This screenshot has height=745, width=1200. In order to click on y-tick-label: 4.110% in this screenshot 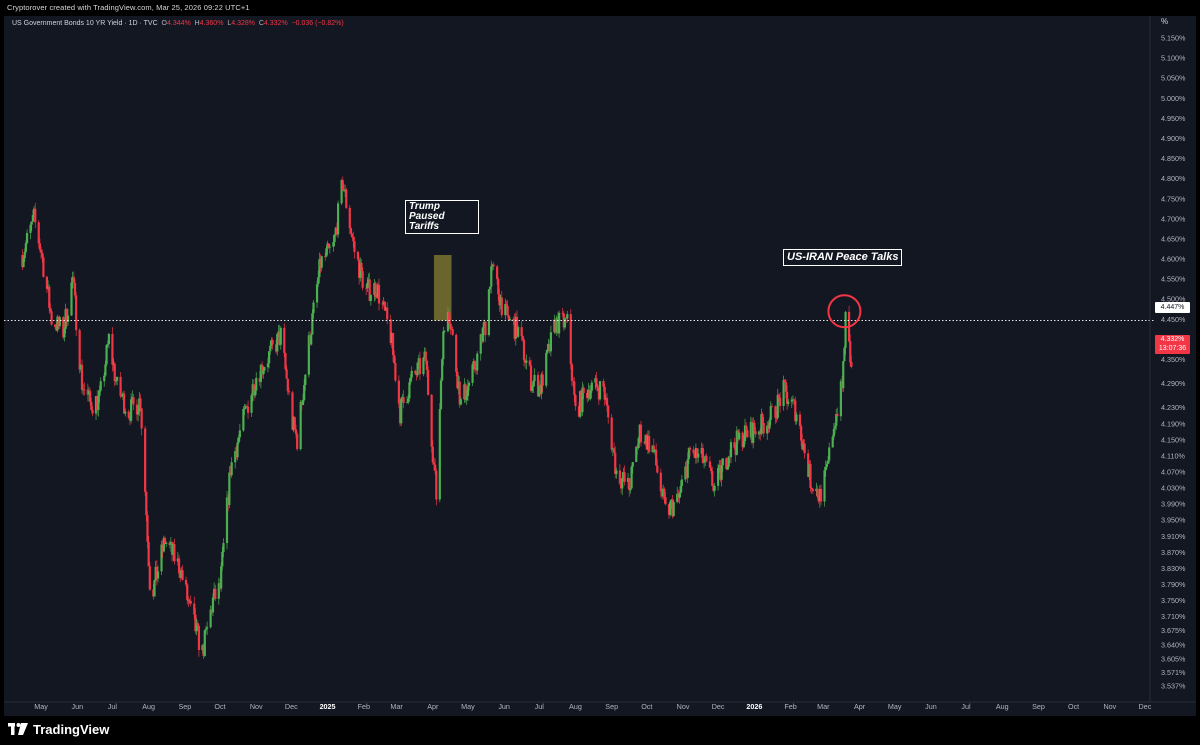, I will do `click(1173, 455)`.